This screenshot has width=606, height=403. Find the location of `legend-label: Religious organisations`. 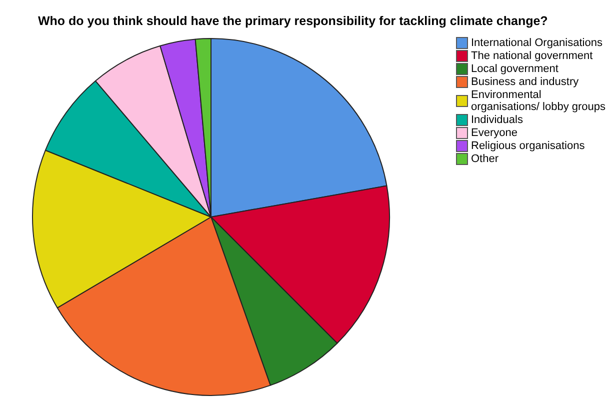

legend-label: Religious organisations is located at coordinates (528, 146).